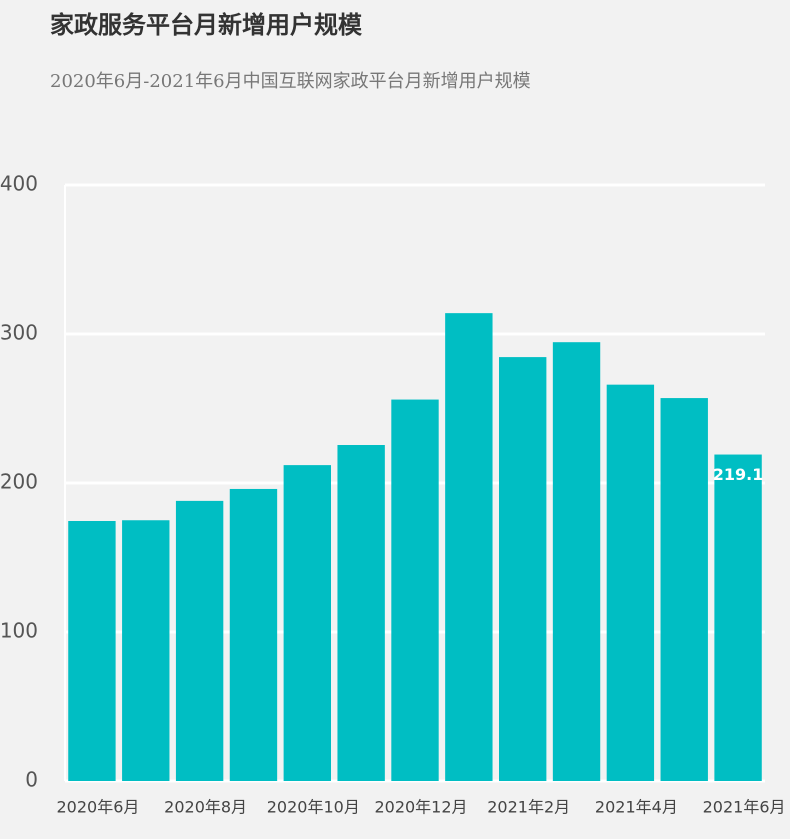 The width and height of the screenshot is (790, 839). What do you see at coordinates (19, 184) in the screenshot?
I see `y-tick-label: 400` at bounding box center [19, 184].